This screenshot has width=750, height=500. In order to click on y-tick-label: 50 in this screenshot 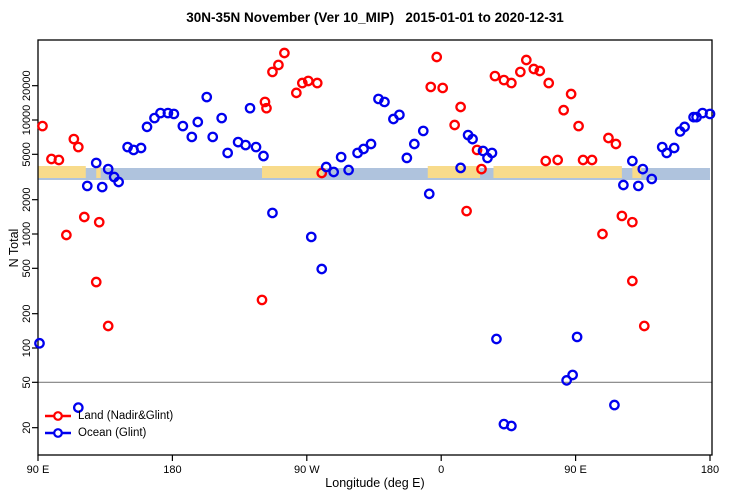, I will do `click(27, 382)`.